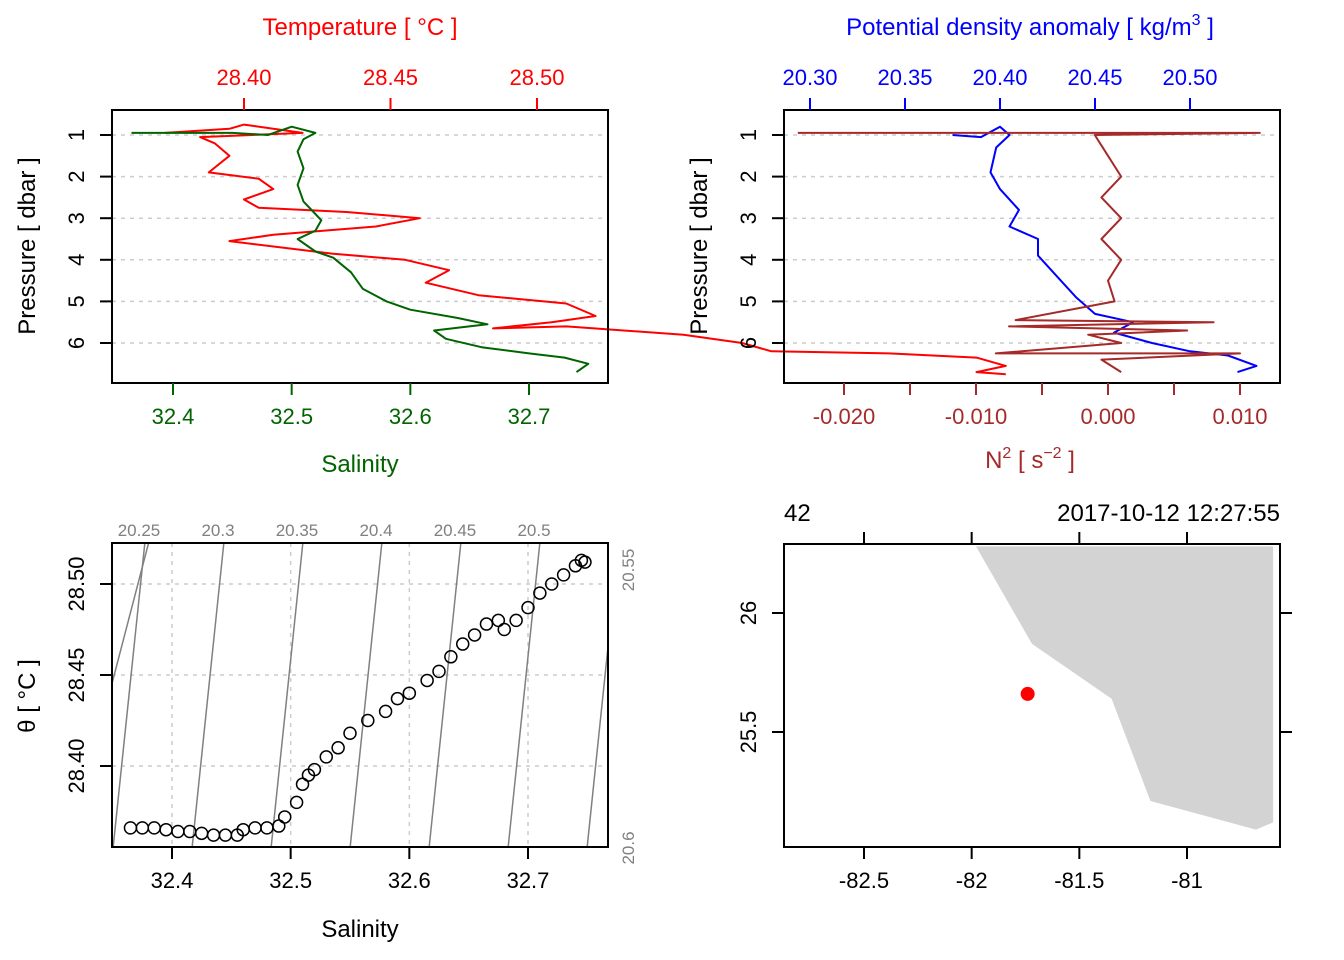 The image size is (1344, 960). I want to click on unit-open: [ s, so click(1027, 460).